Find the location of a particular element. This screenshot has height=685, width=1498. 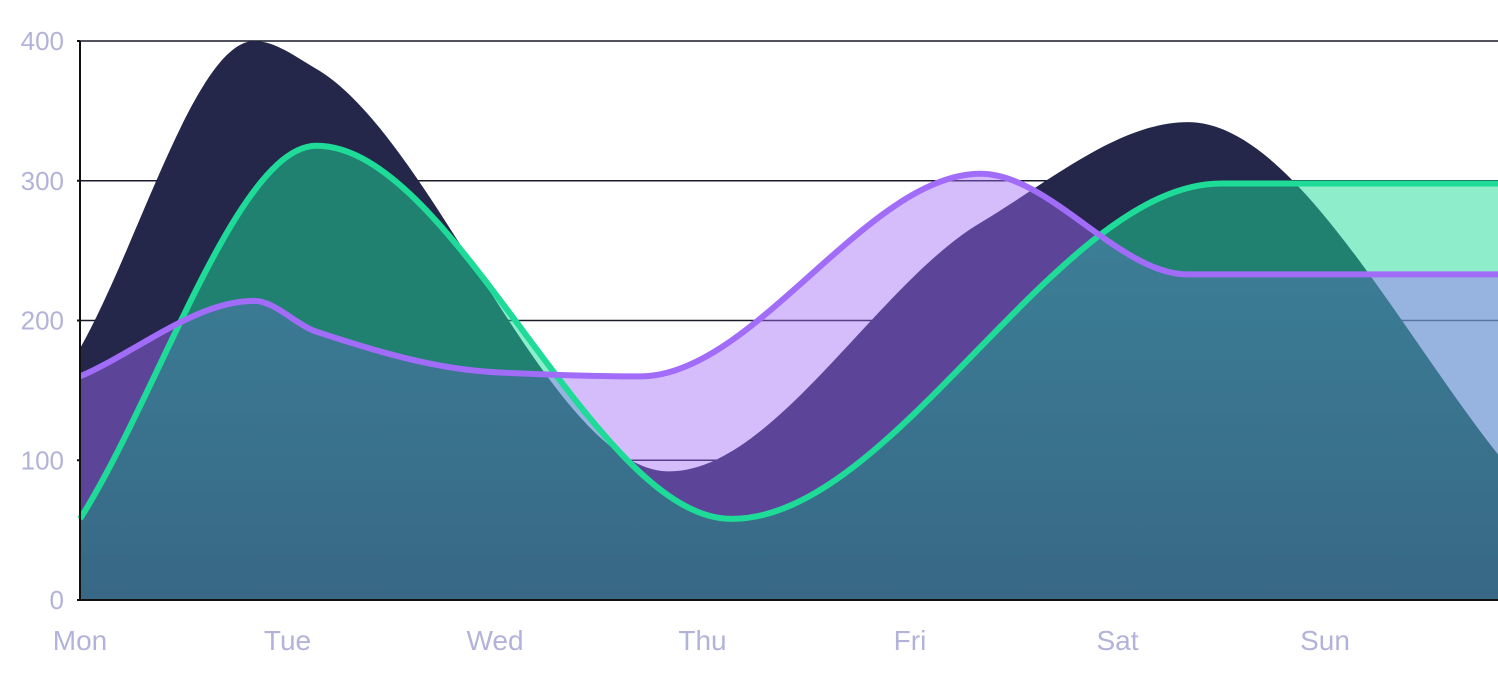

y-tick-label: 0 is located at coordinates (57, 600).